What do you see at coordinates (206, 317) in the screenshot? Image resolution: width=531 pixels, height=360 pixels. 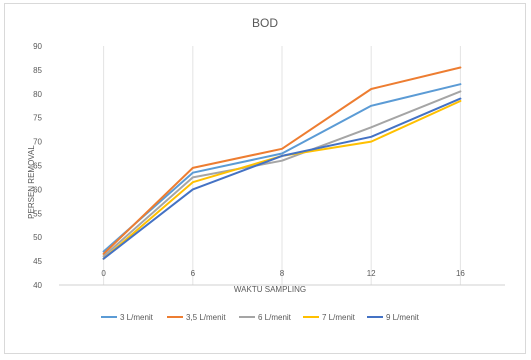 I see `legend-label: 3,5 L/menit` at bounding box center [206, 317].